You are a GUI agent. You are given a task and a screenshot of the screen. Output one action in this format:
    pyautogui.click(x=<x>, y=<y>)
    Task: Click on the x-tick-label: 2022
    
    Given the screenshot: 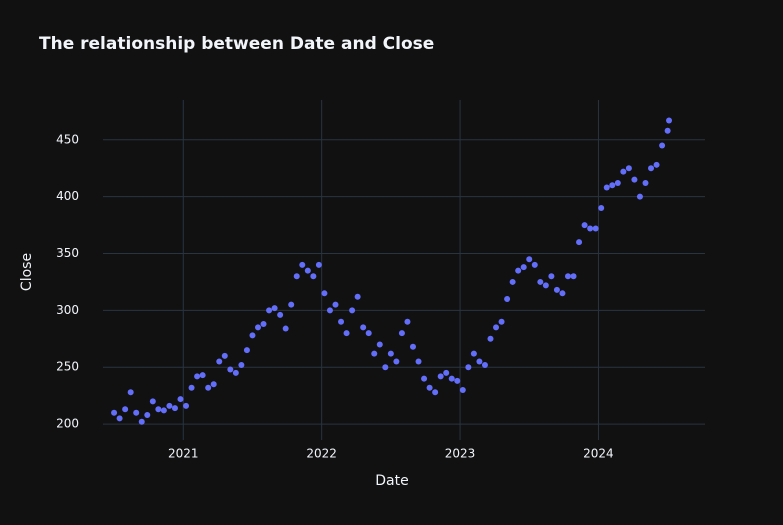 What is the action you would take?
    pyautogui.click(x=321, y=454)
    